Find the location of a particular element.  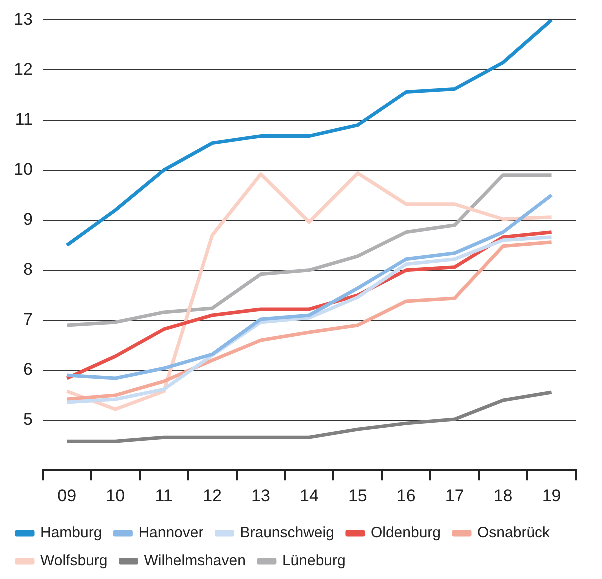

y-tick-label: 13 is located at coordinates (23, 19).